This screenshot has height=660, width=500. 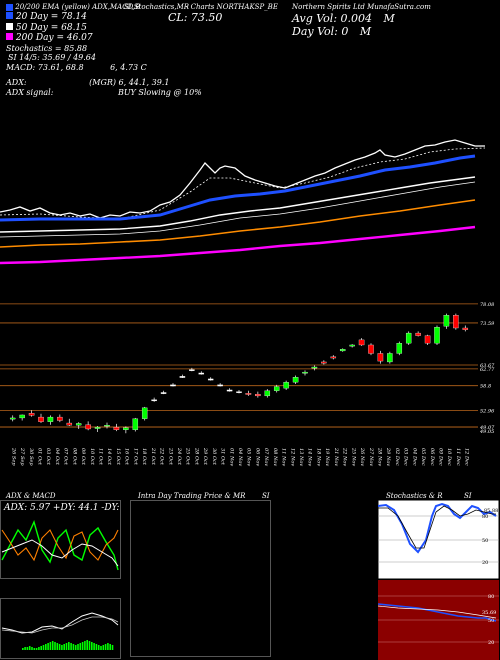 I want to click on stoch-d-line, so click(x=437, y=527).